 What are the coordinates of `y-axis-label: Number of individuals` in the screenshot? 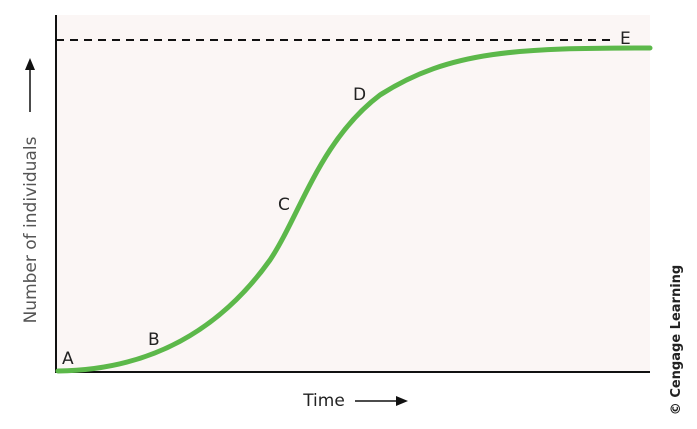 It's located at (31, 229).